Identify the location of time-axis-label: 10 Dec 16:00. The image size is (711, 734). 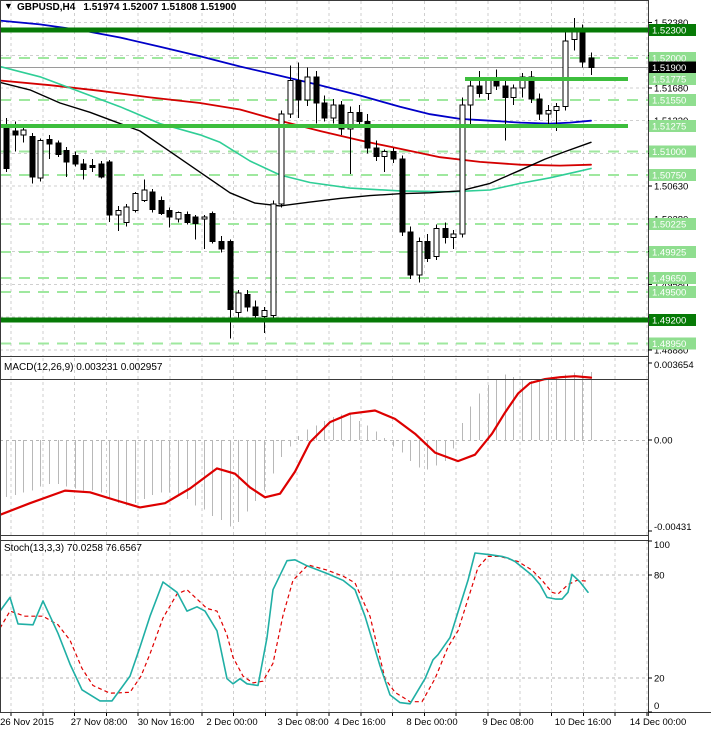
(583, 722).